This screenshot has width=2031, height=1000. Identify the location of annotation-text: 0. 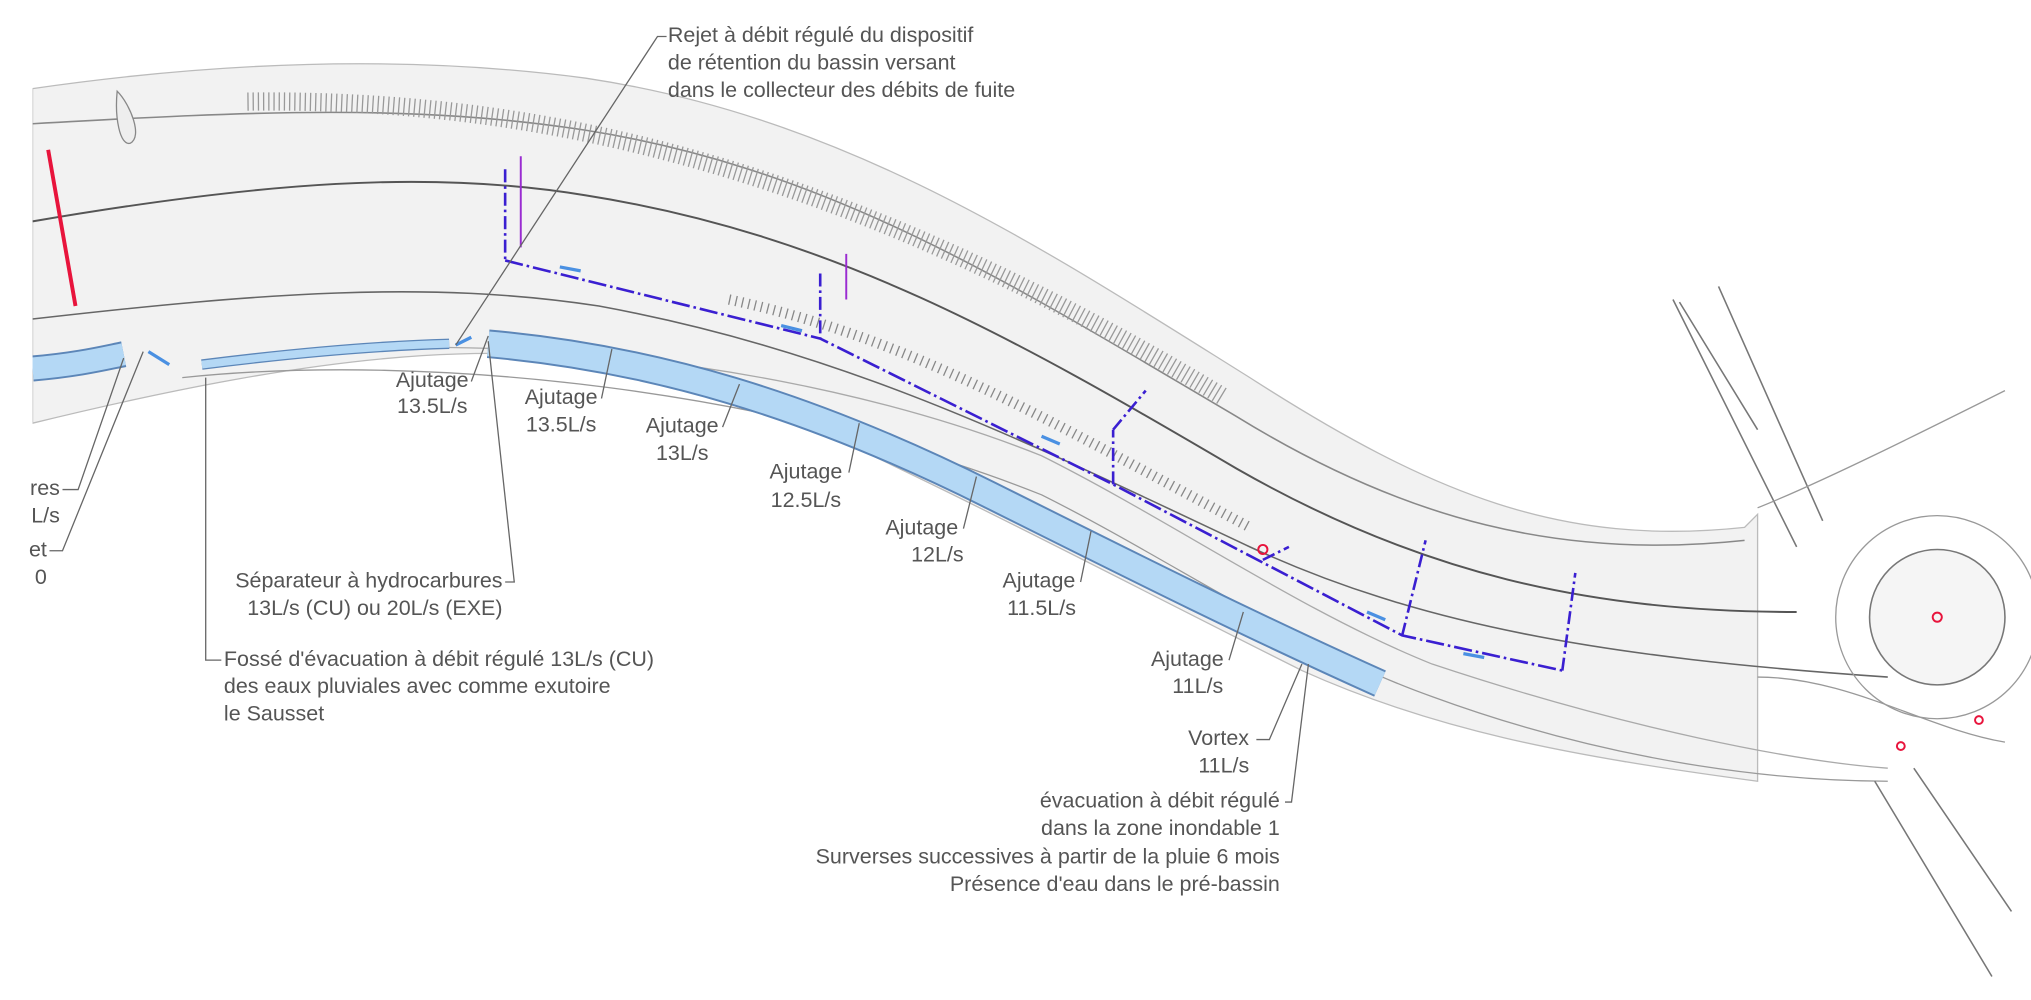
(41, 577).